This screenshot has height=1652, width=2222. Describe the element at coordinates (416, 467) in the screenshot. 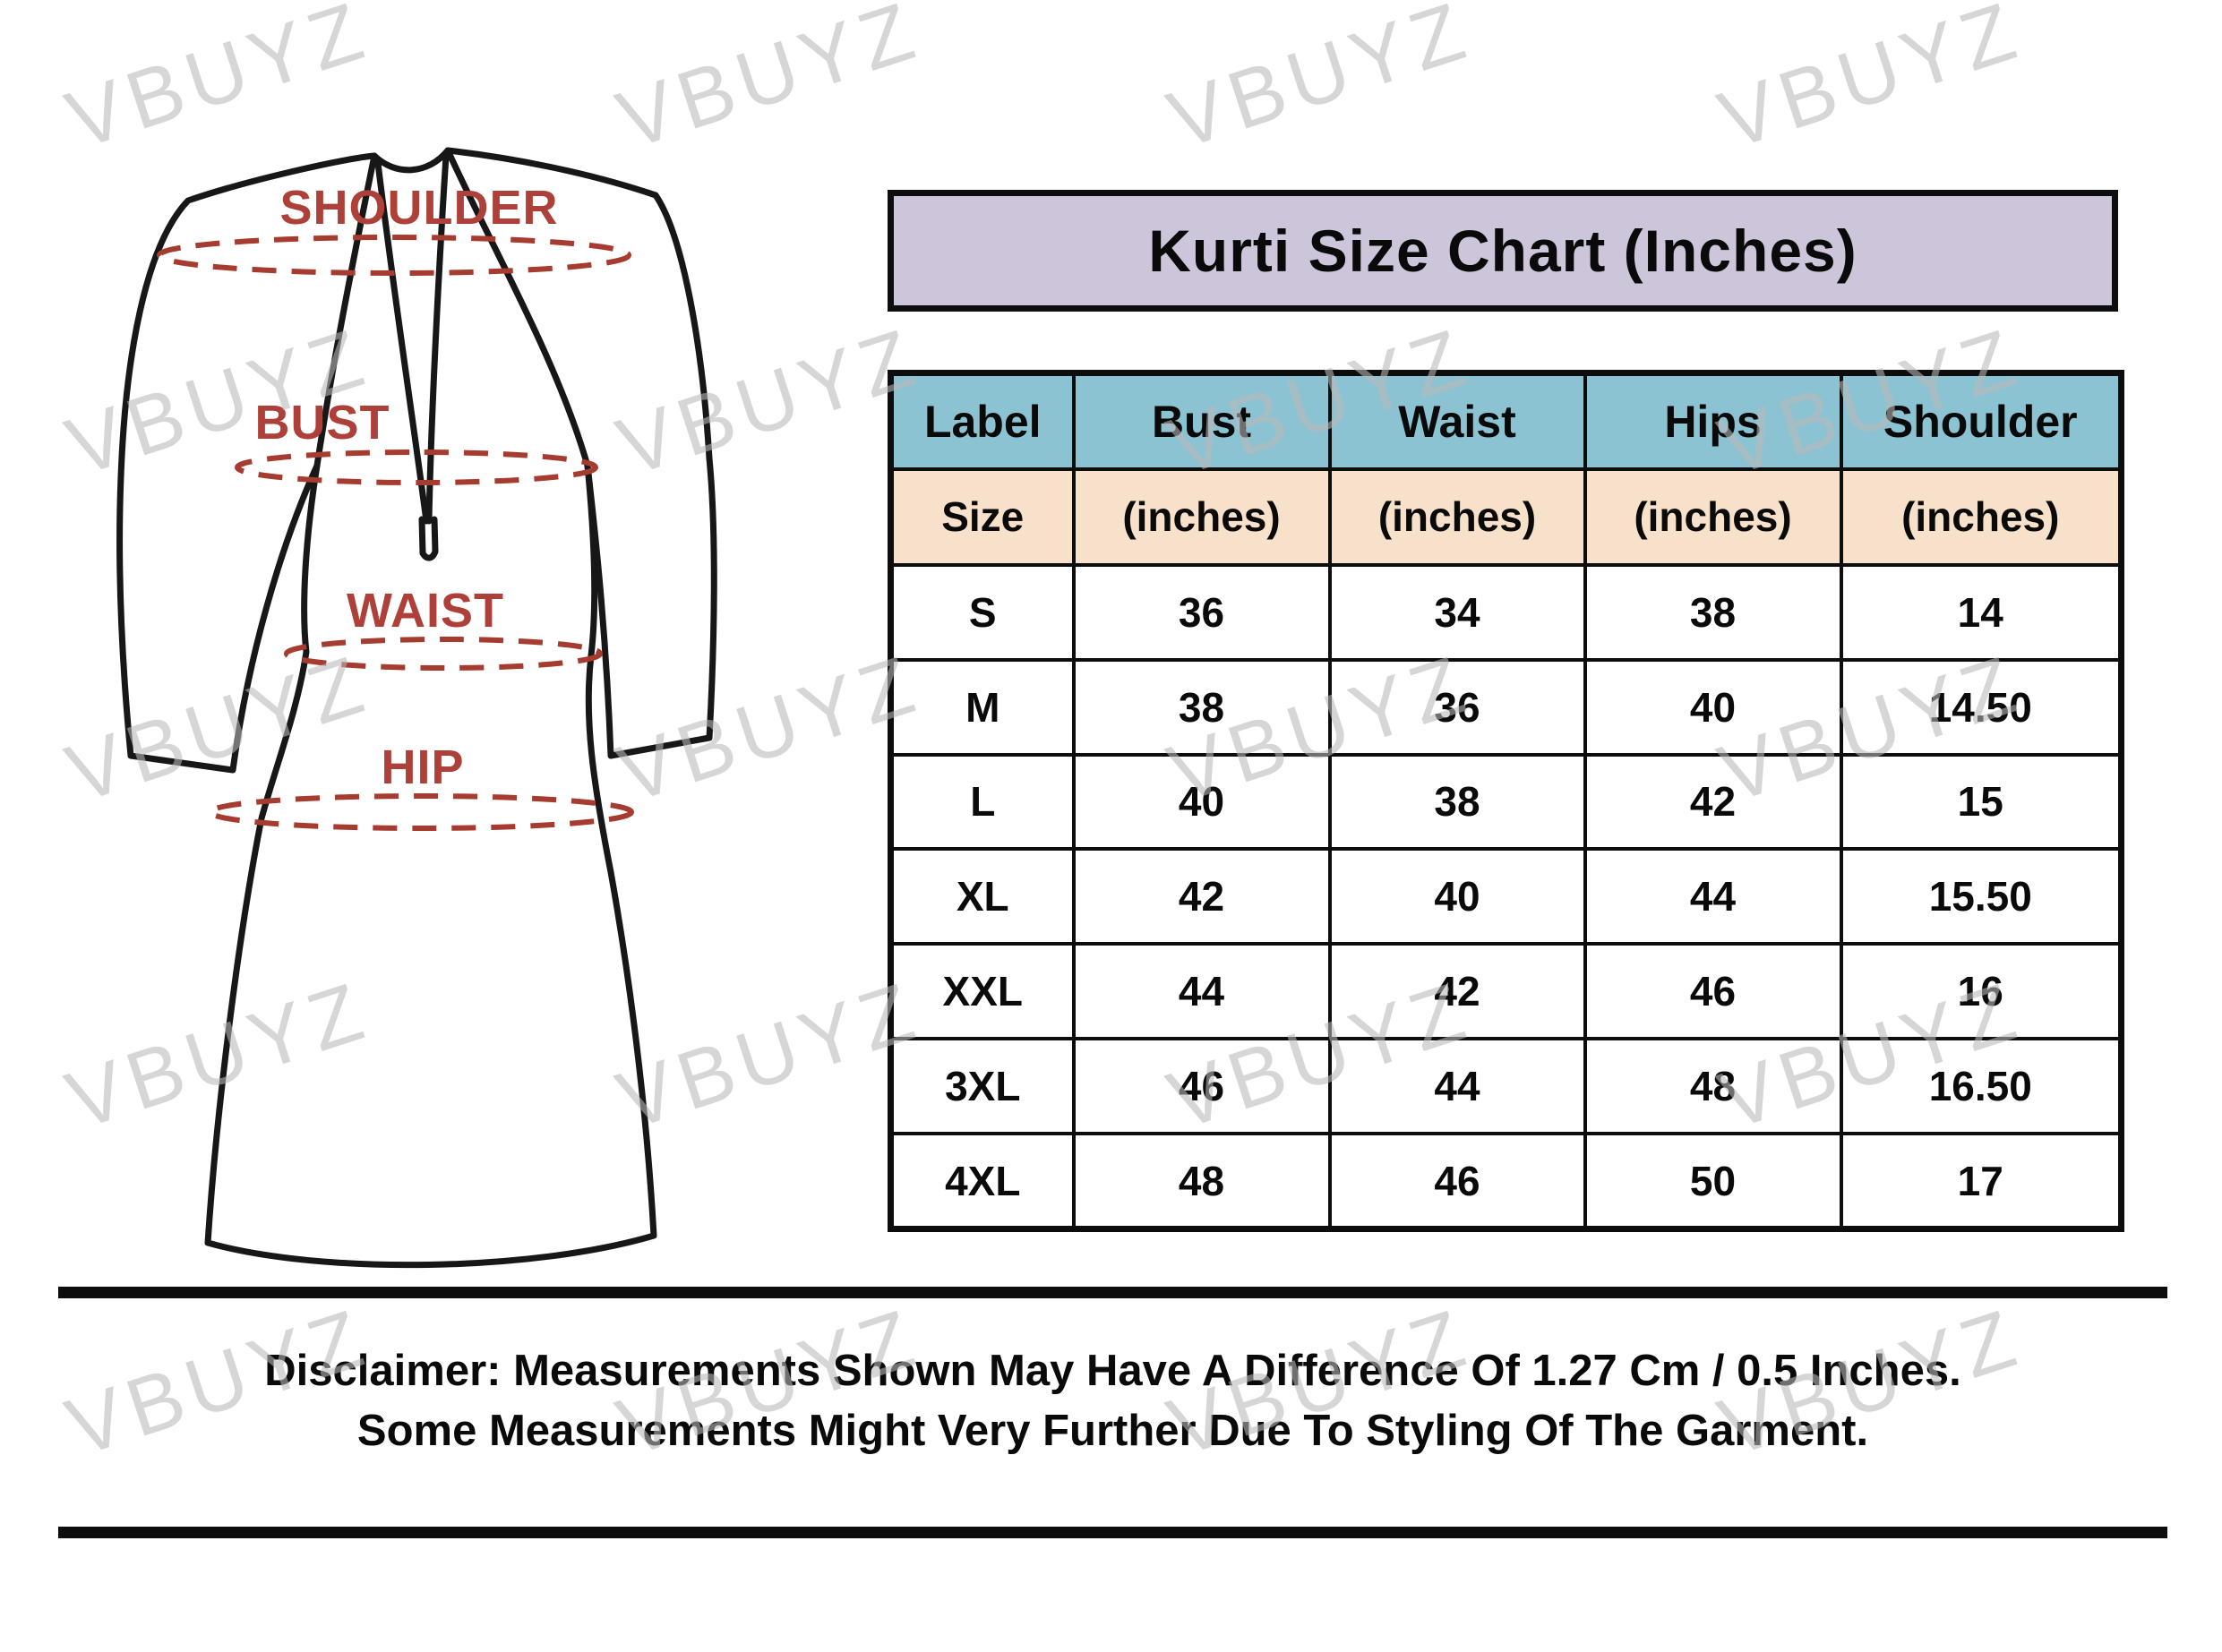

I see `bust-measure-line` at that location.